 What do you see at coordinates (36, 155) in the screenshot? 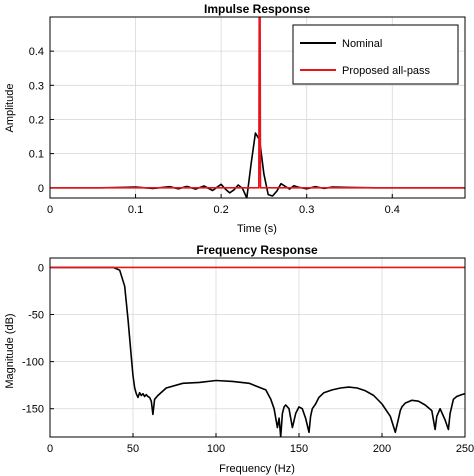
I see `y-tick-label: 0.1` at bounding box center [36, 155].